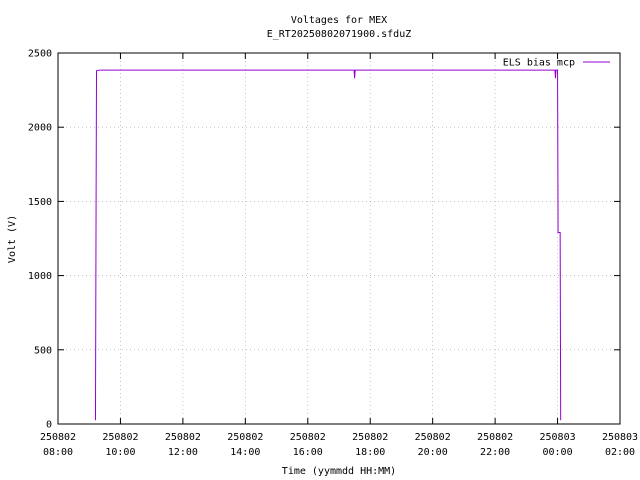  What do you see at coordinates (339, 20) in the screenshot?
I see `chart-title: Voltages for MEX` at bounding box center [339, 20].